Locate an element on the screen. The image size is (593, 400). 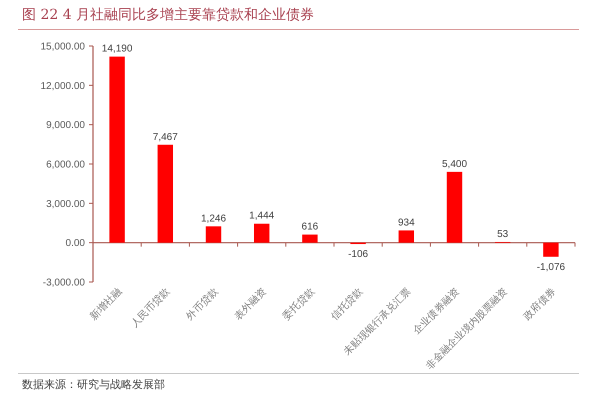
y-tick-label: 6,000.00 is located at coordinates (66, 165).